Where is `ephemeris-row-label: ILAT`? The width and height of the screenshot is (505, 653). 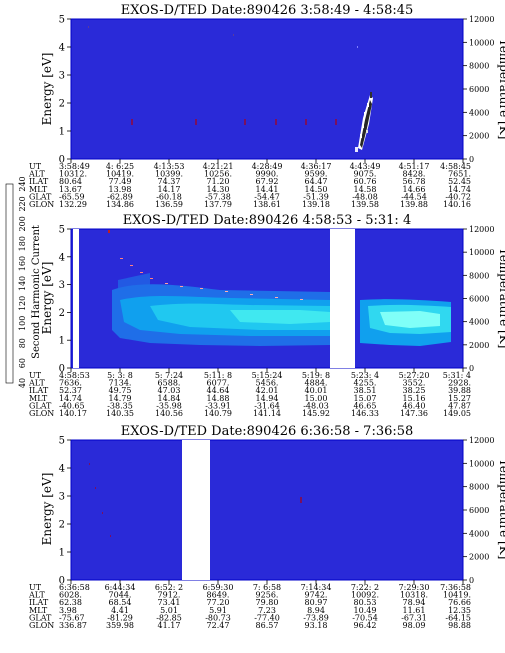
ephemeris-row-label: ILAT is located at coordinates (39, 602).